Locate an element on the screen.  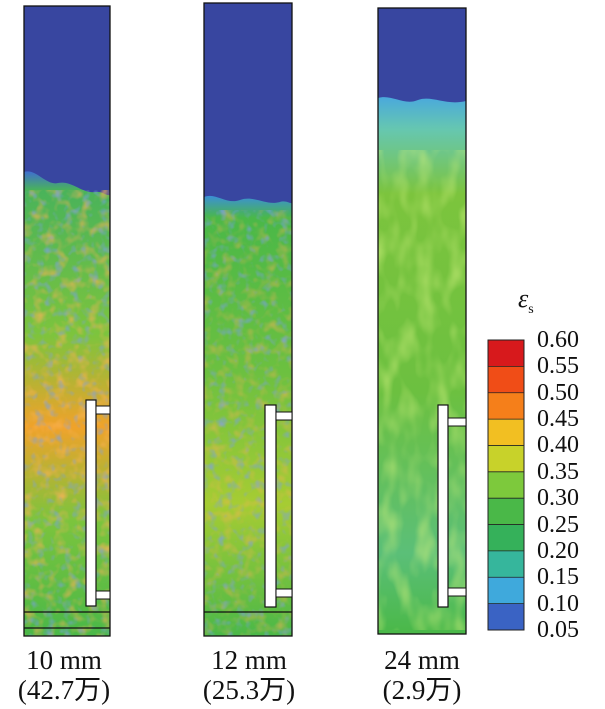
bed-texture is located at coordinates (422, 390).